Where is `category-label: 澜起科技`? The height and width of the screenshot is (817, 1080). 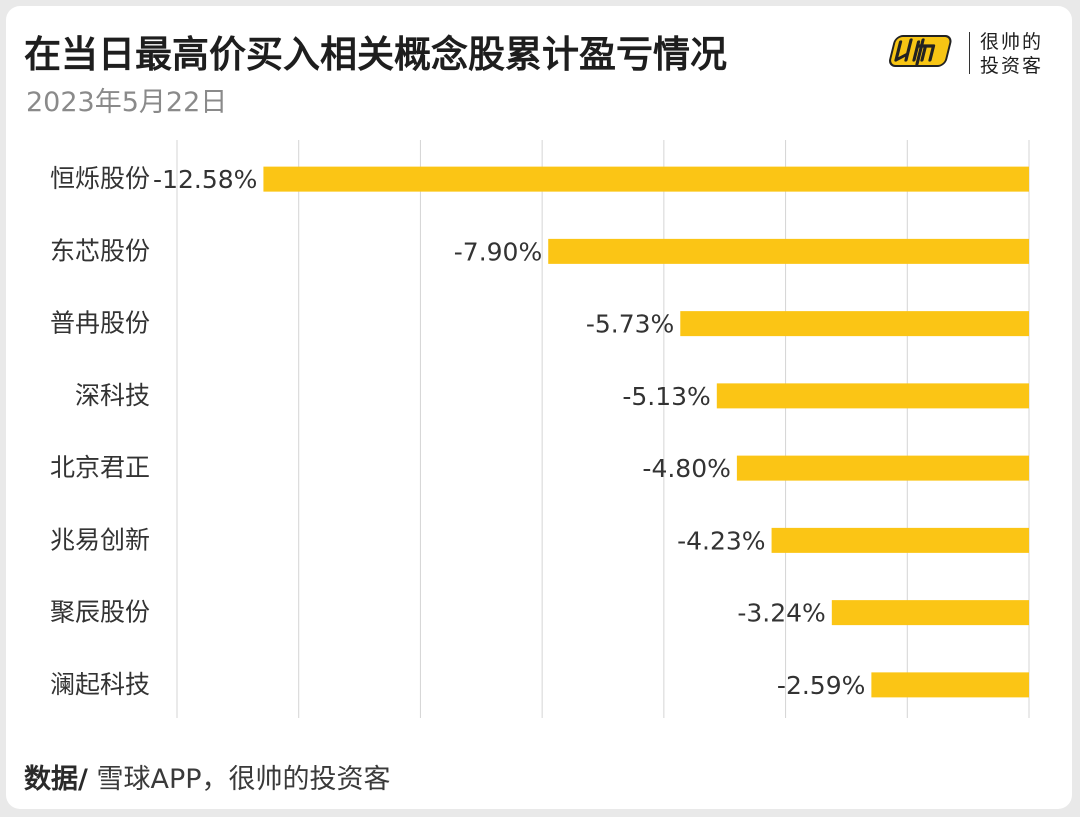 category-label: 澜起科技 is located at coordinates (100, 684).